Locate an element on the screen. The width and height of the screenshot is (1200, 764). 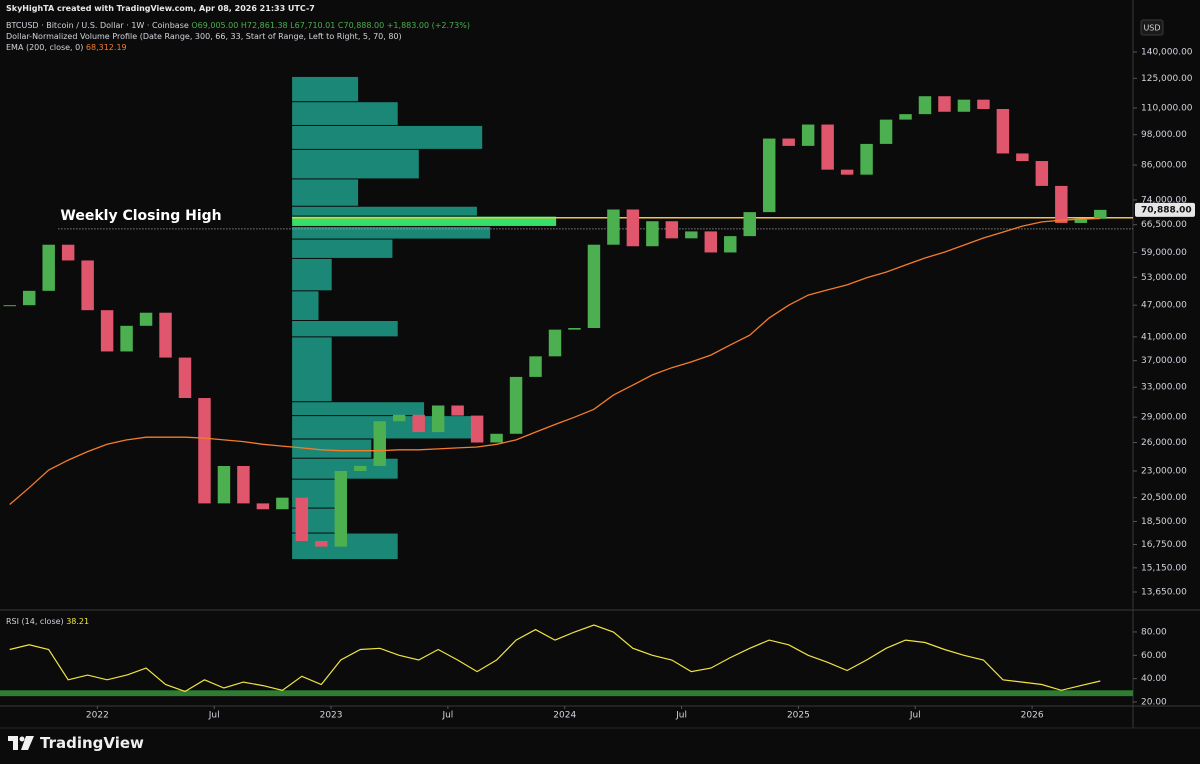
y-tick-label: 86,000.00 is located at coordinates (1164, 166).